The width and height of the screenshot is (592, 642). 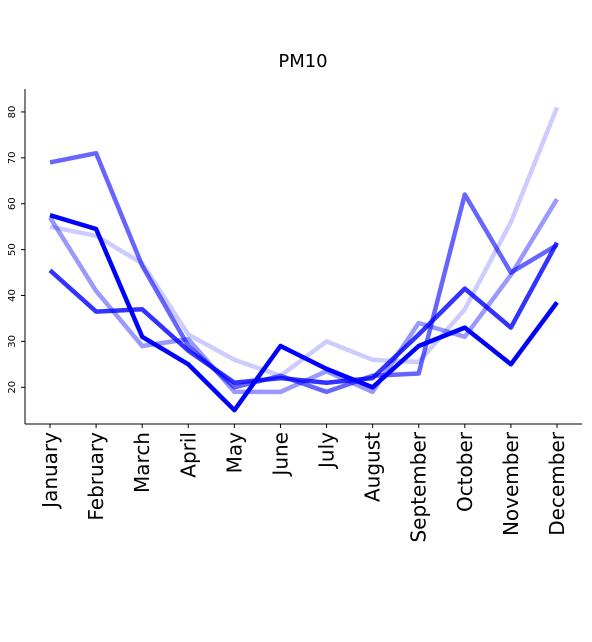 What do you see at coordinates (142, 462) in the screenshot?
I see `x-tick-label-march: March` at bounding box center [142, 462].